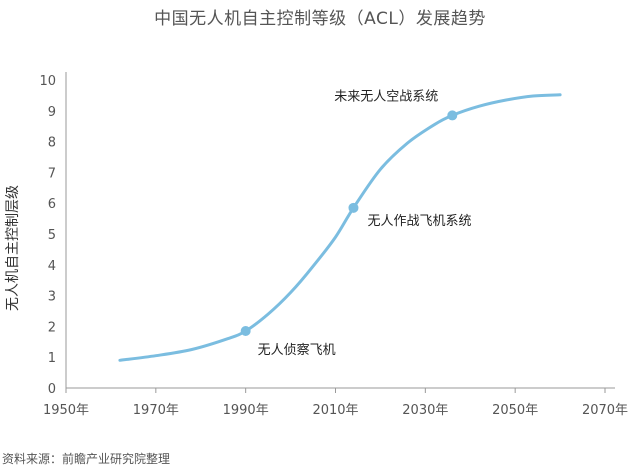  What do you see at coordinates (52, 358) in the screenshot?
I see `y-tick-label: 1` at bounding box center [52, 358].